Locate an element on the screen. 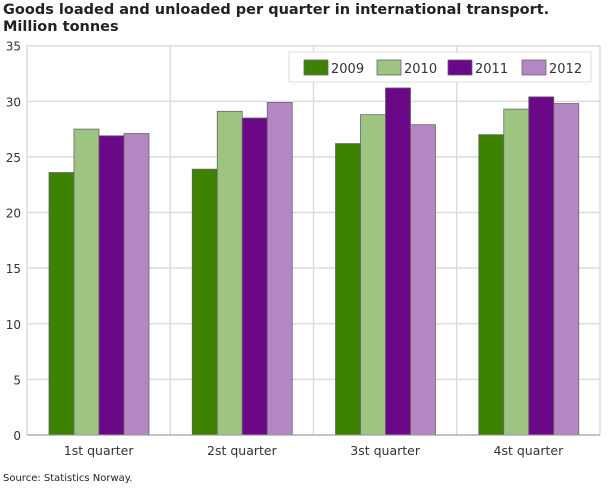  legend-swatch-2011 is located at coordinates (460, 67).